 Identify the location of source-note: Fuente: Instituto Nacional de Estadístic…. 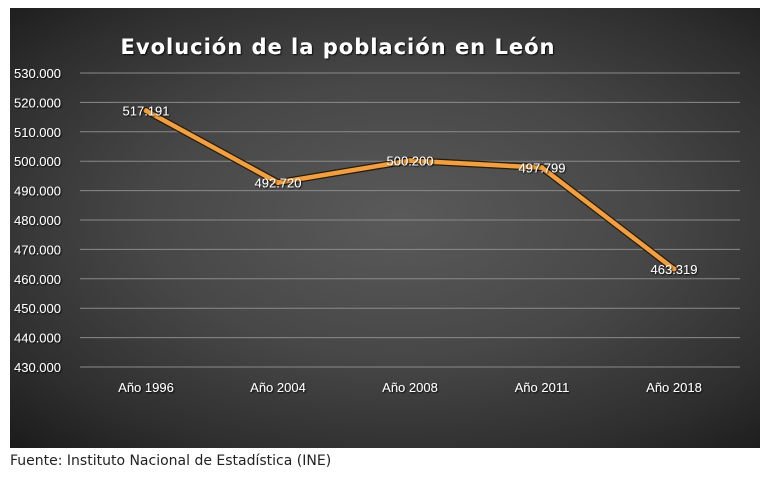
(171, 461).